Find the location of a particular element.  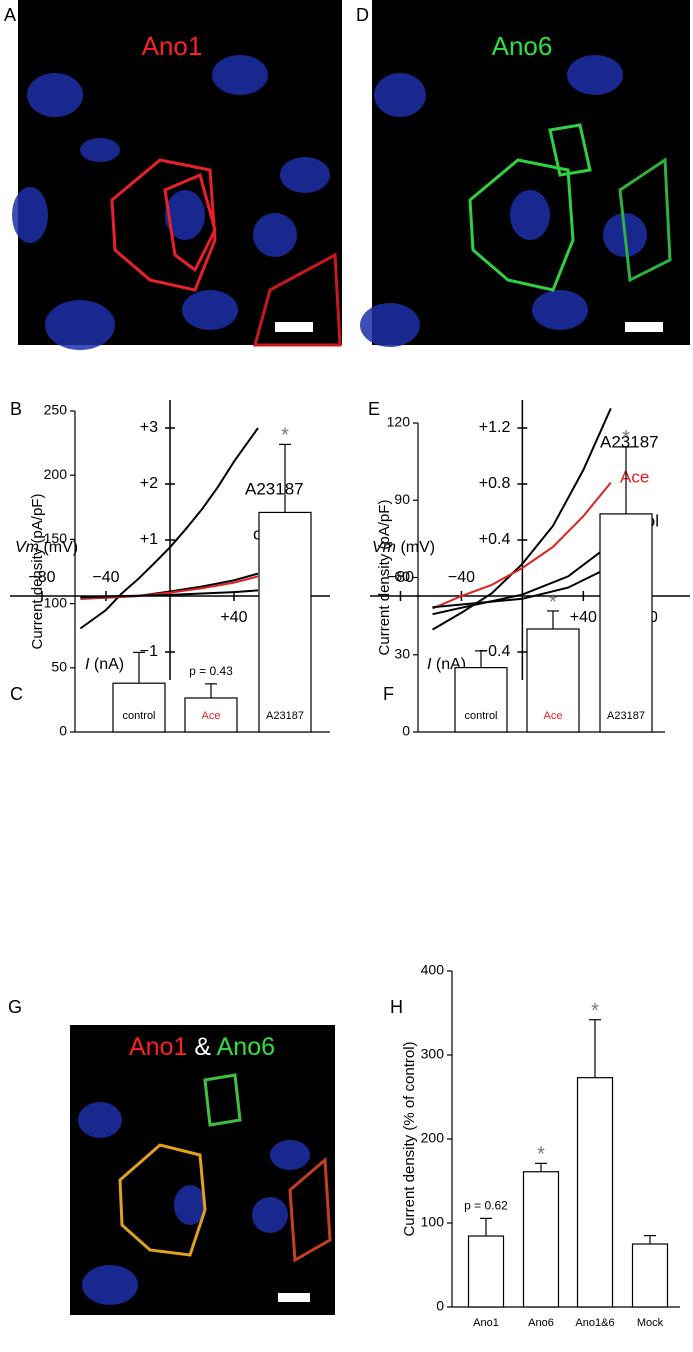

y-axis-label: Current density (pA/pF) is located at coordinates (384, 578).